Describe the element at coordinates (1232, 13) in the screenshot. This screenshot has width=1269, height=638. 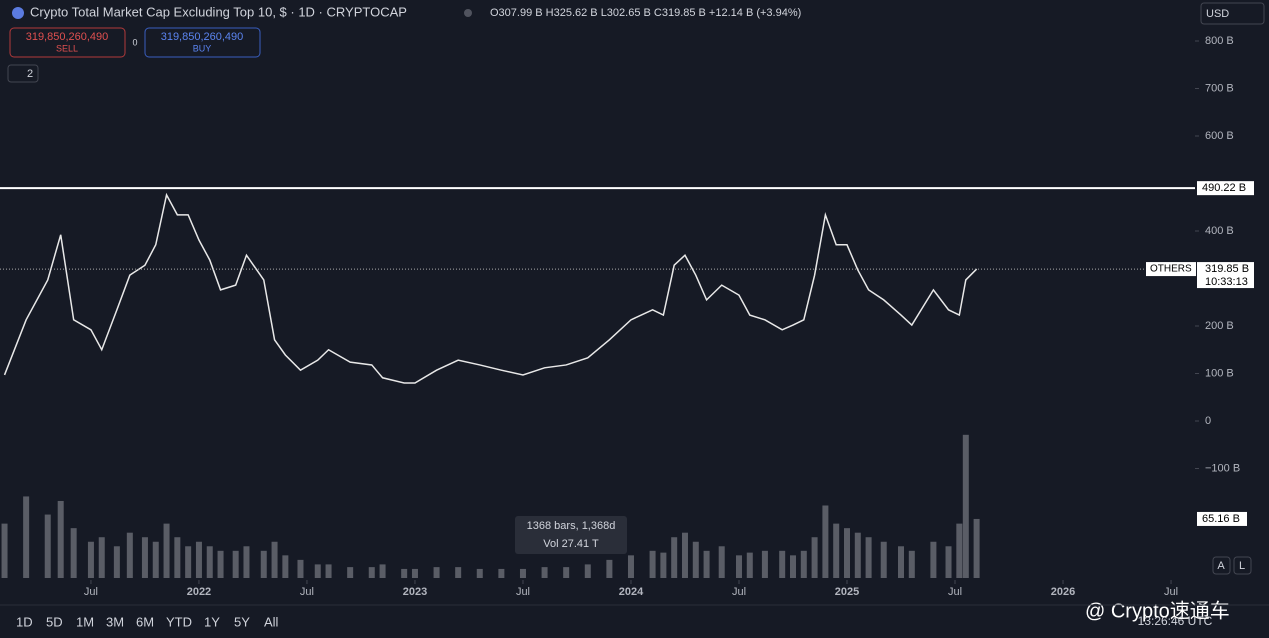
I see `currency-select` at that location.